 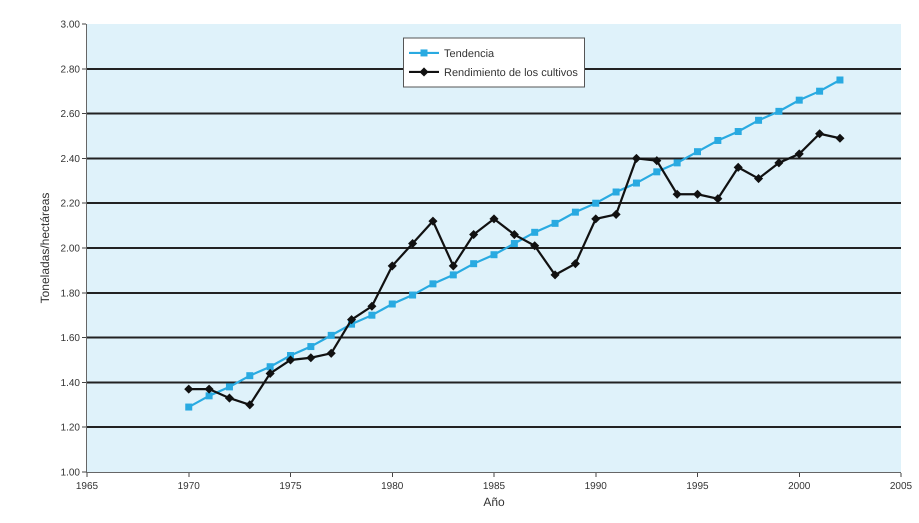 What do you see at coordinates (70, 249) in the screenshot?
I see `y-tick-label: 2.00` at bounding box center [70, 249].